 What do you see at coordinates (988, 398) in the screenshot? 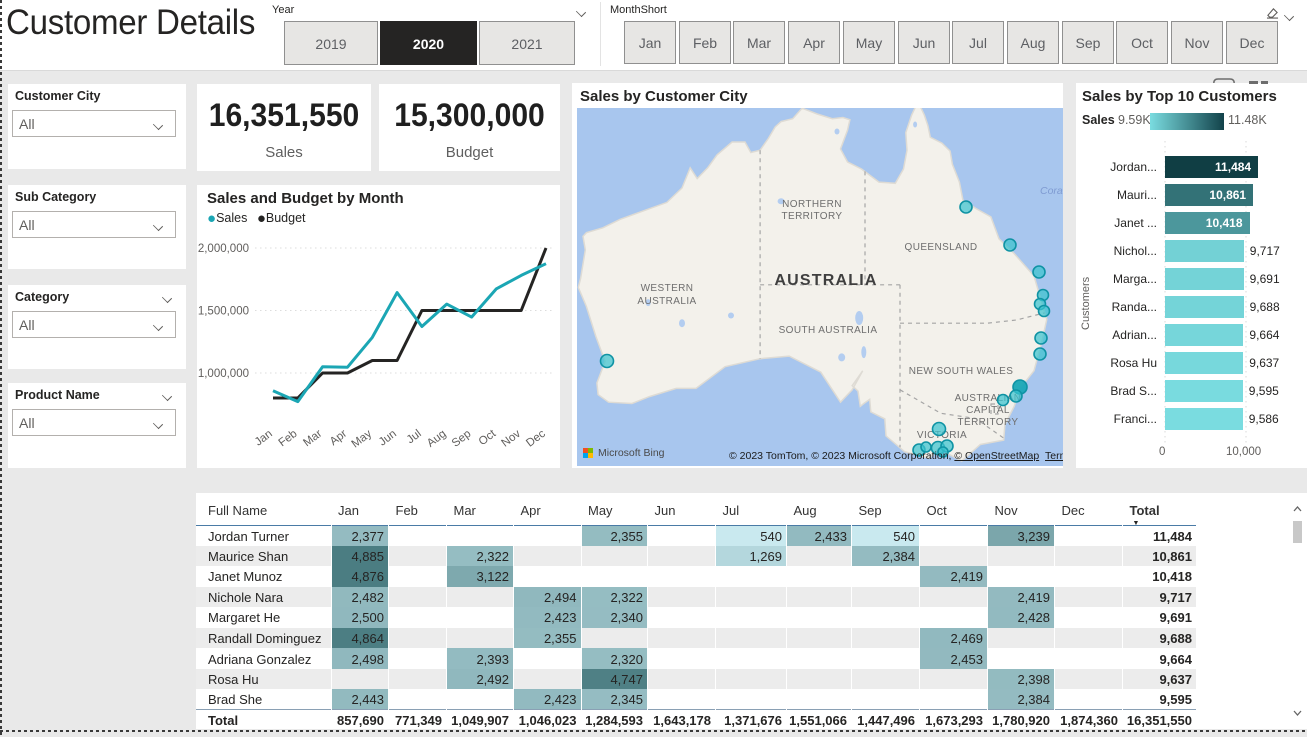
I see `svg-text: AUSTRALIAN` at bounding box center [988, 398].